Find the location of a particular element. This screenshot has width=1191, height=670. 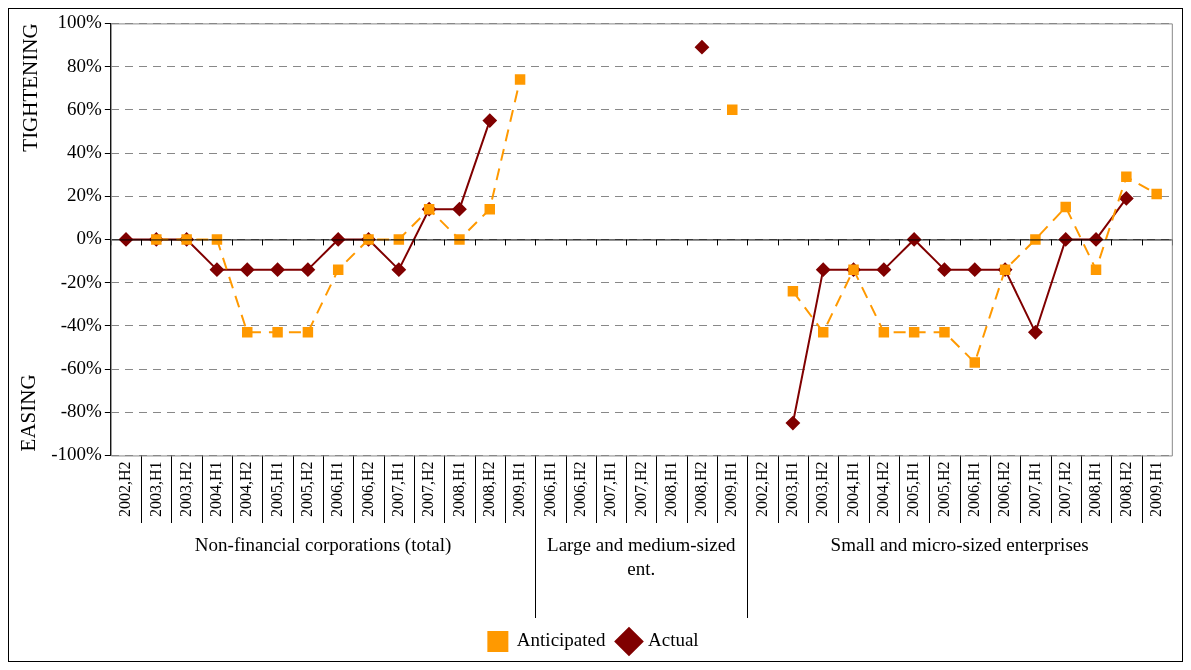

text: Large and medium-sized ent. is located at coordinates (642, 557).